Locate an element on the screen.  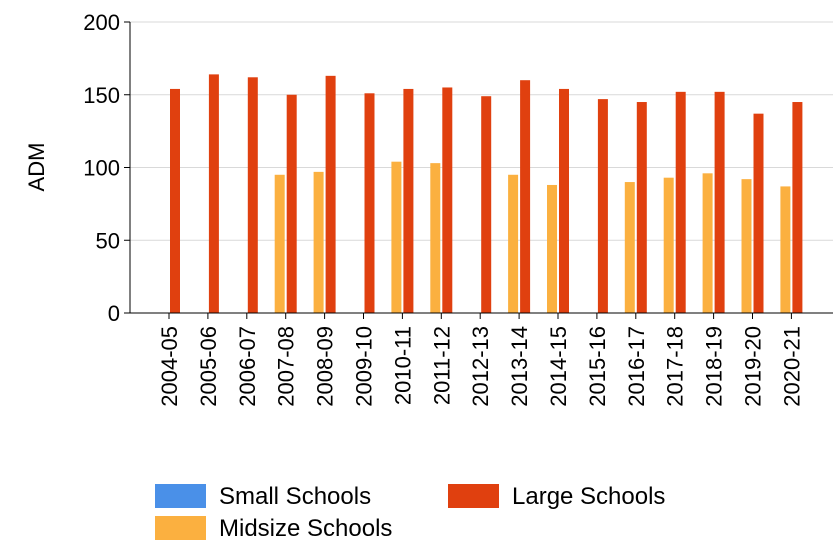
legend-label-midsize-schools: Midsize Schools is located at coordinates (305, 528).